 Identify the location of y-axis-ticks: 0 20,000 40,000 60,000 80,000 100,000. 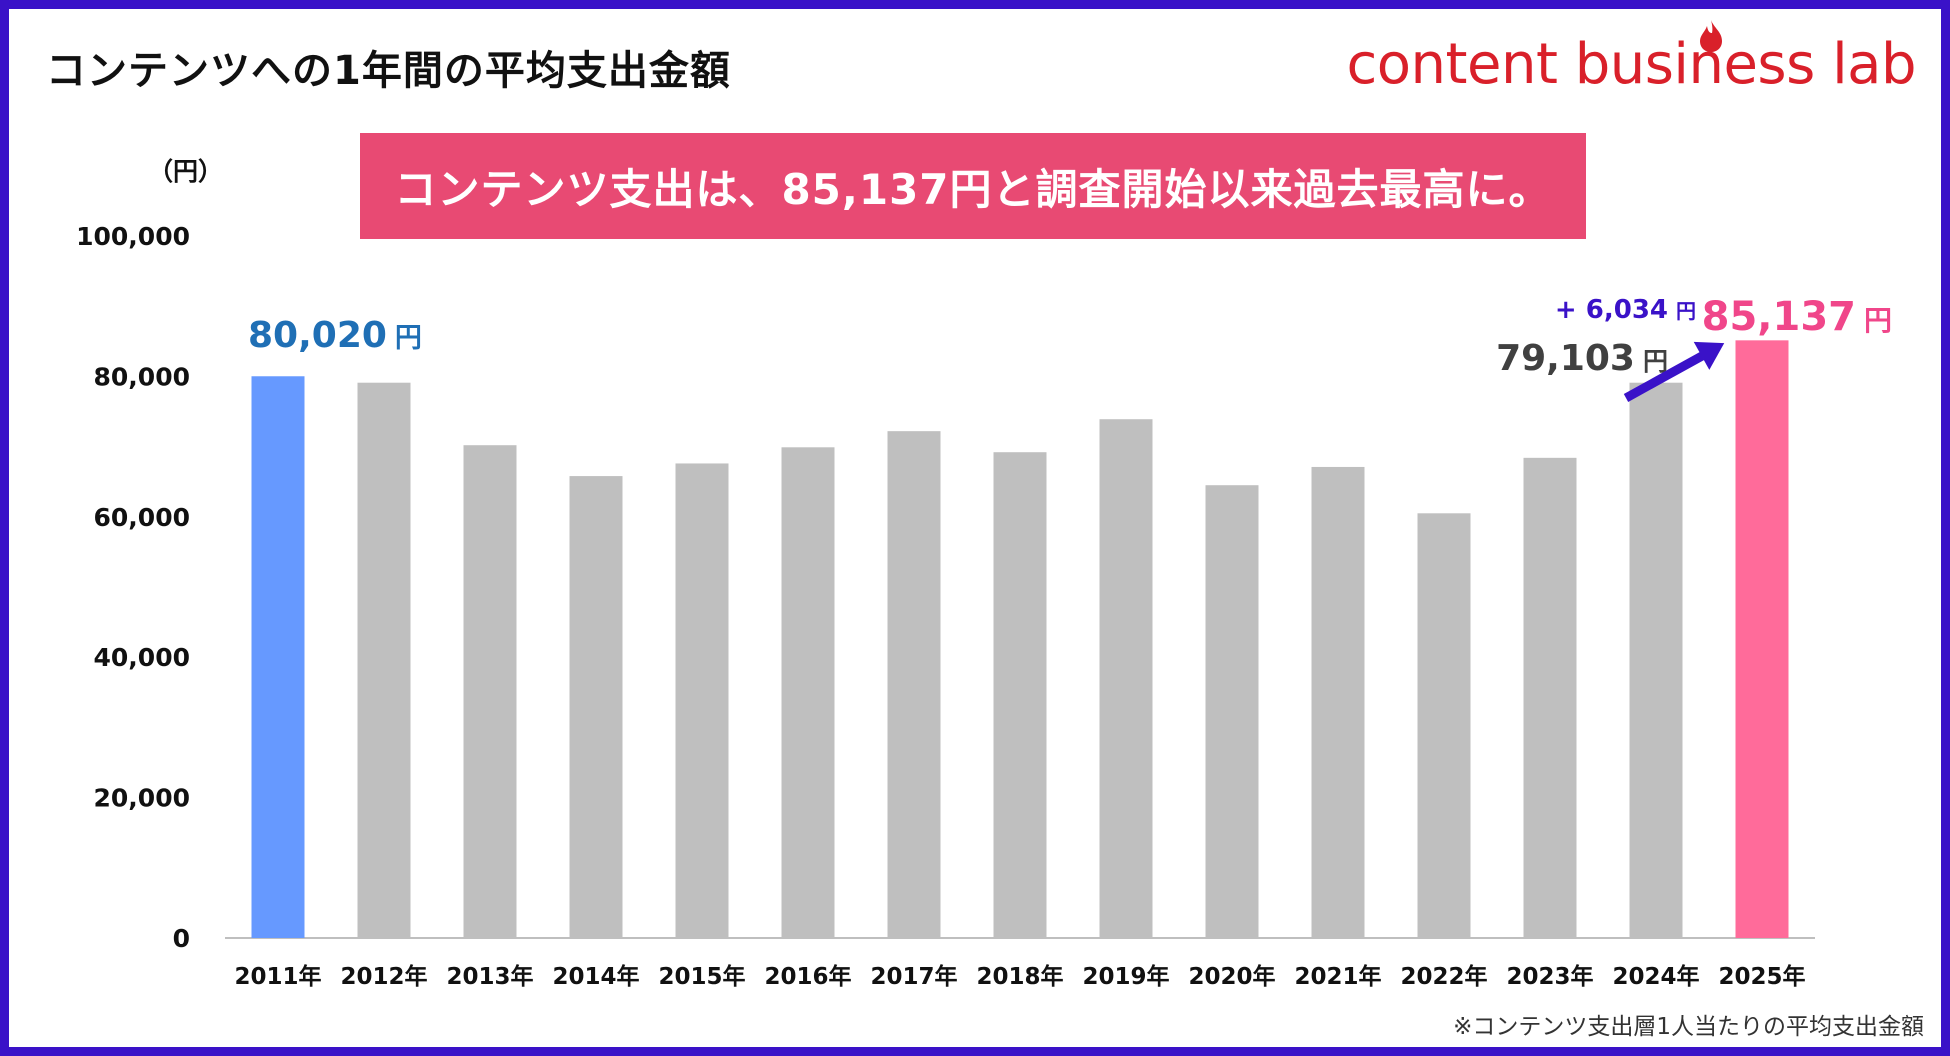
(133, 587).